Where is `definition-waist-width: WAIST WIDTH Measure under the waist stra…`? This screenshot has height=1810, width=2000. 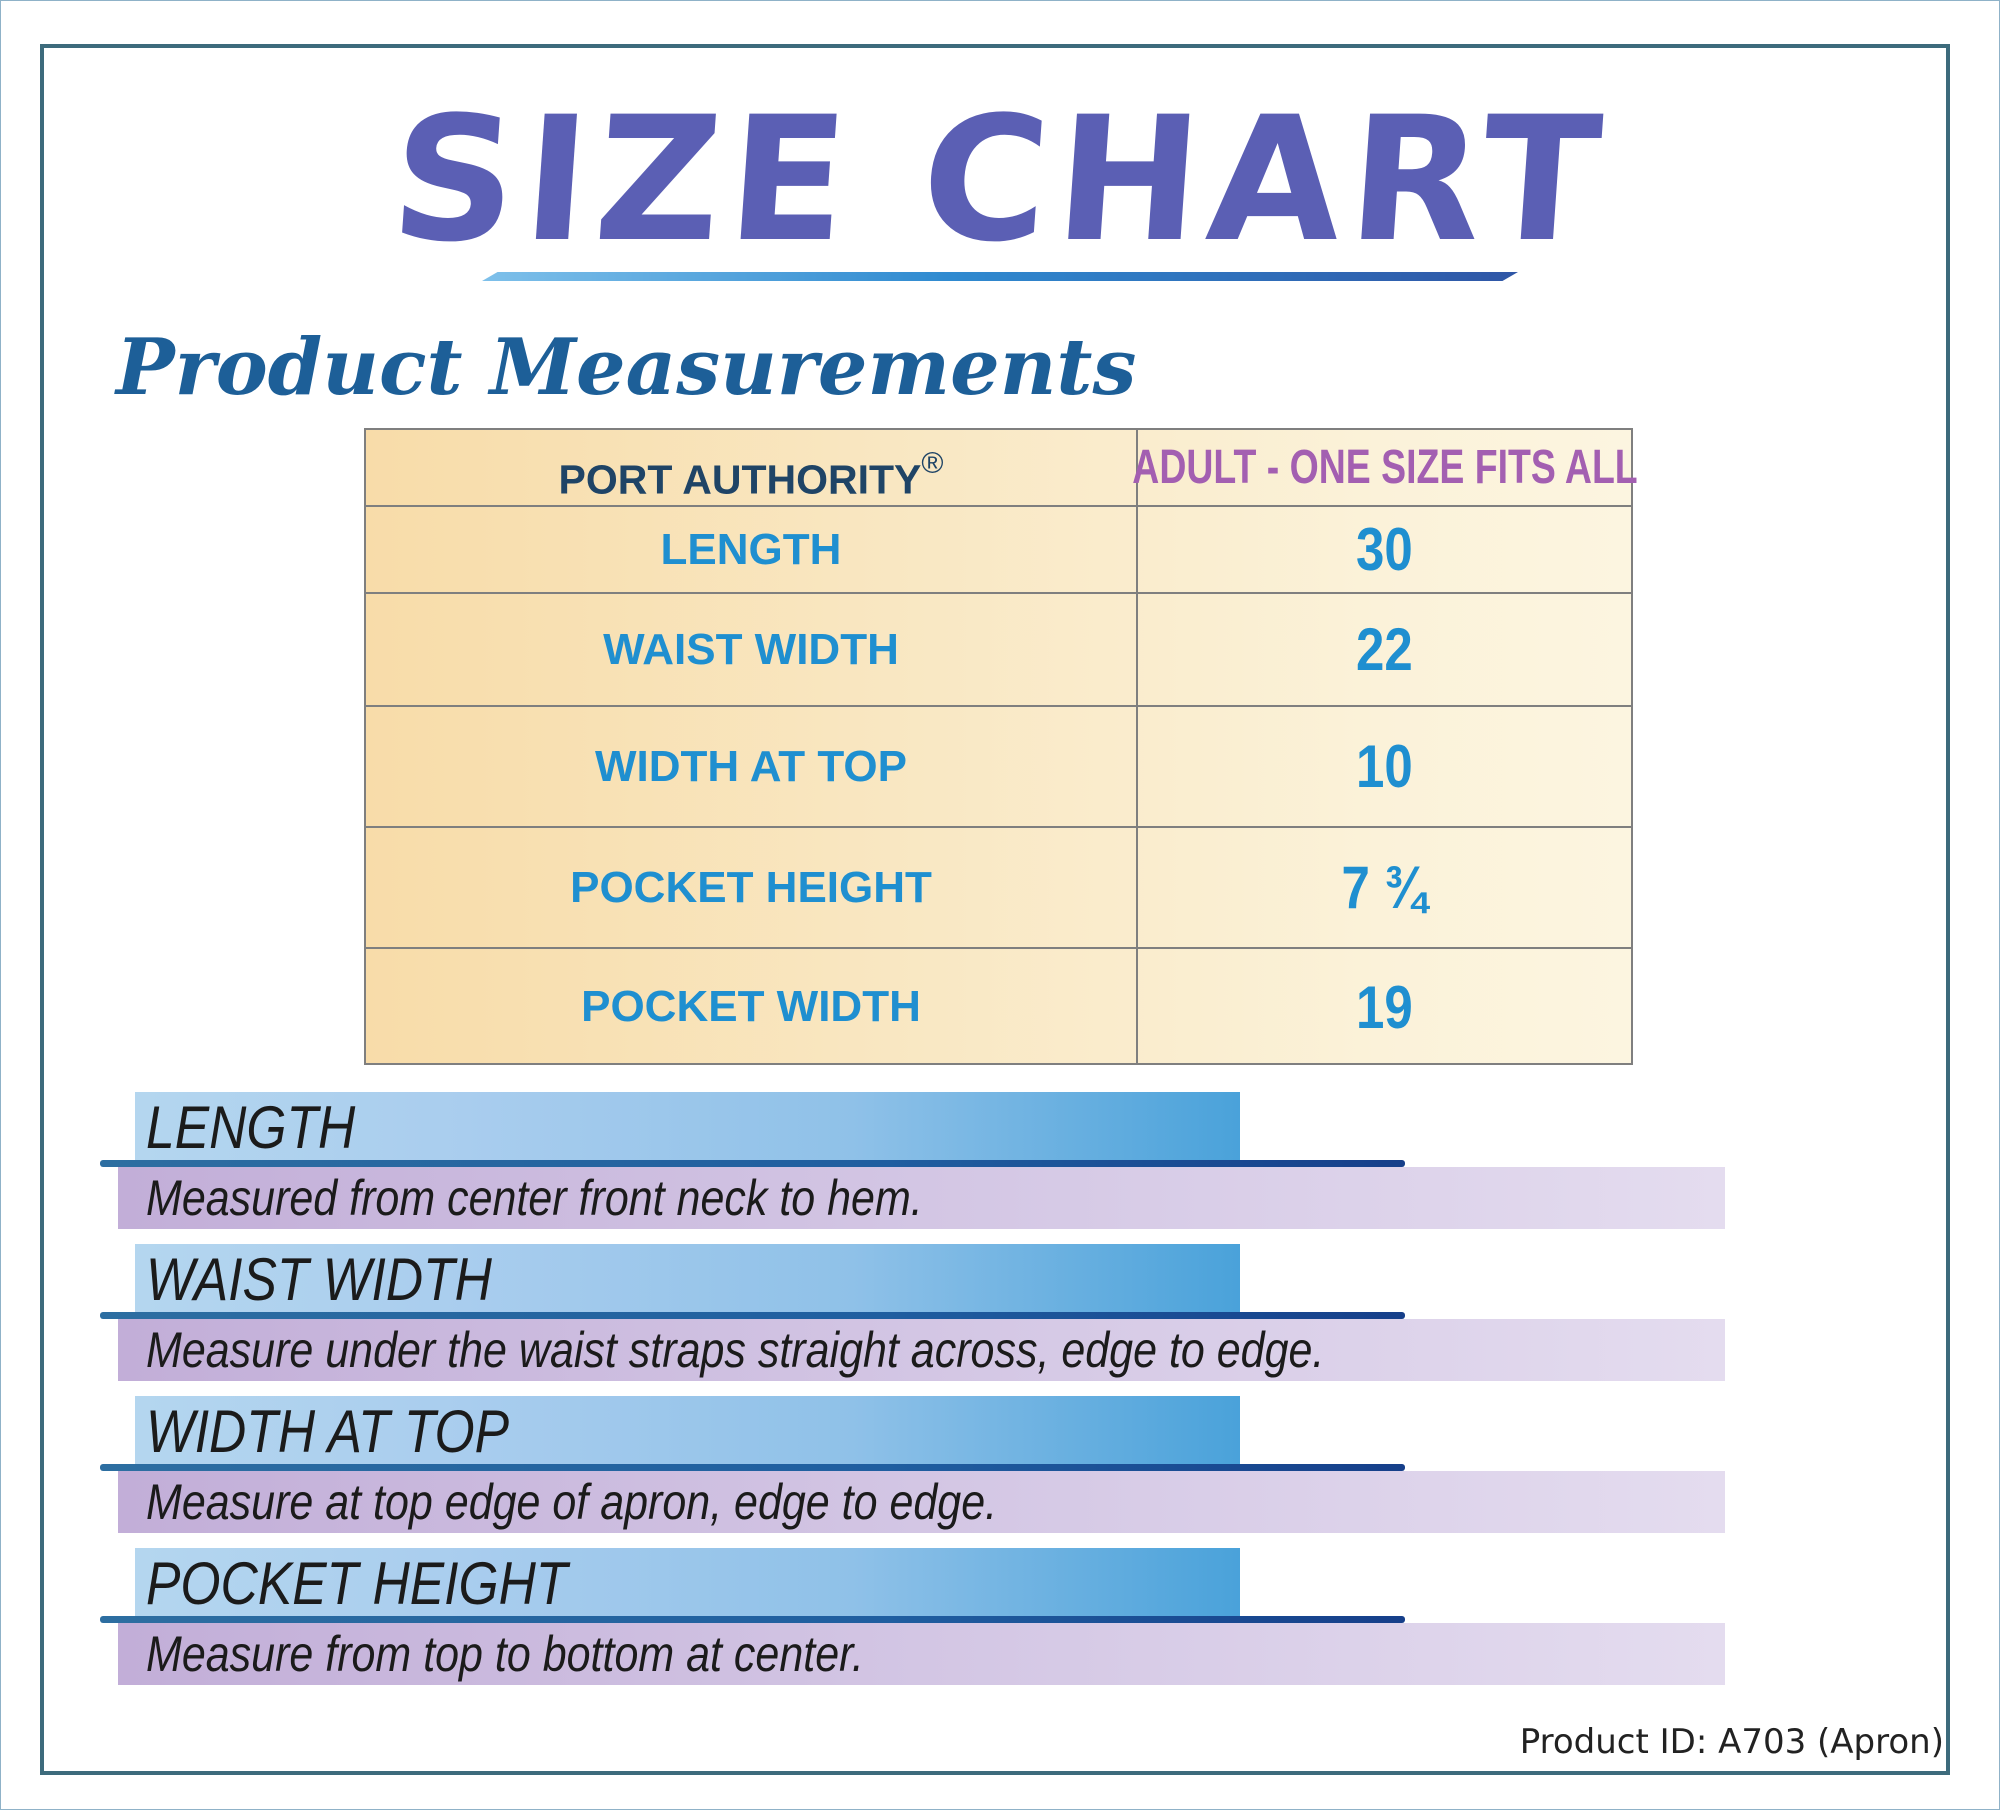
definition-waist-width: WAIST WIDTH Measure under the waist stra… is located at coordinates (1000, 1319).